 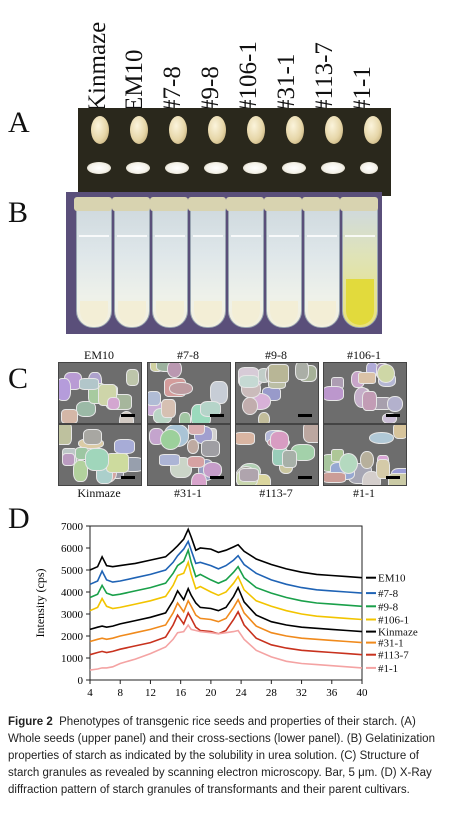 I want to click on cultivar-label-text: #113-7, so click(x=324, y=77).